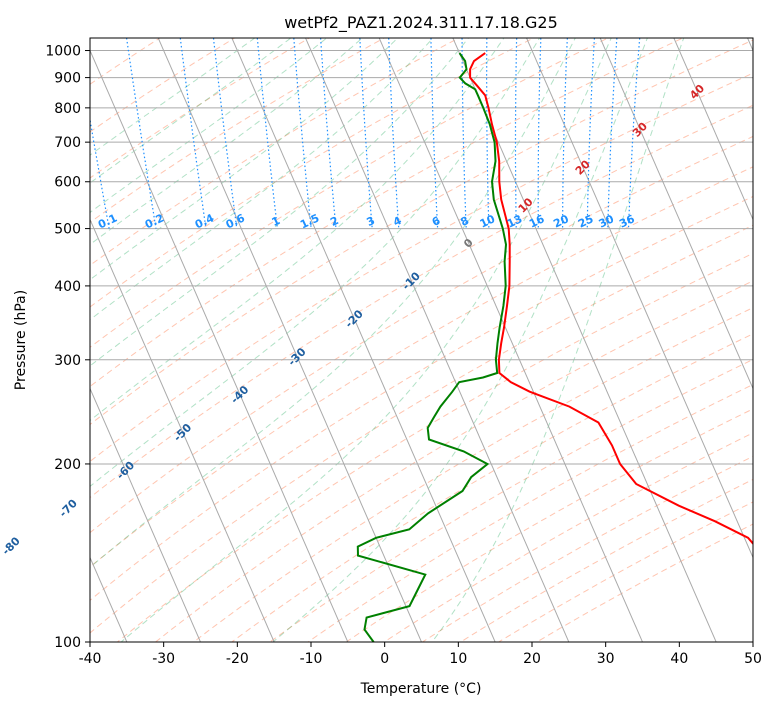 This screenshot has height=712, width=775. Describe the element at coordinates (67, 361) in the screenshot. I see `y-tick-label: 300` at that location.